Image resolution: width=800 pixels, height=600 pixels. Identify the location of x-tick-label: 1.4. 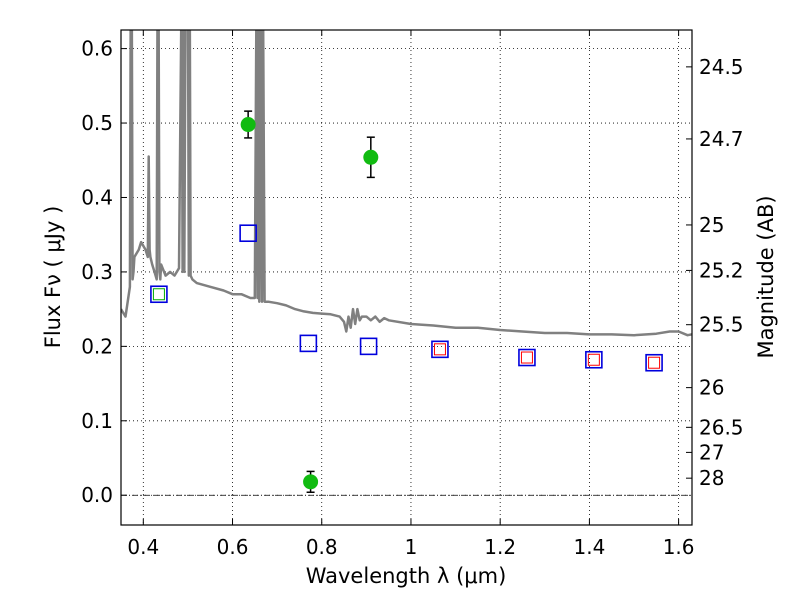
(589, 547).